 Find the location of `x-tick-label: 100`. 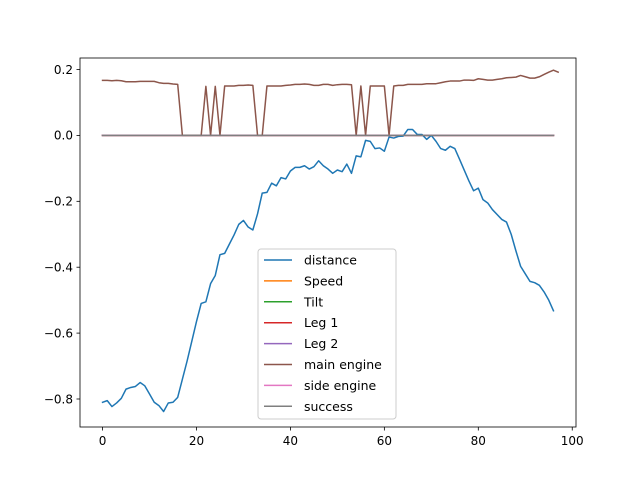

x-tick-label: 100 is located at coordinates (572, 441).